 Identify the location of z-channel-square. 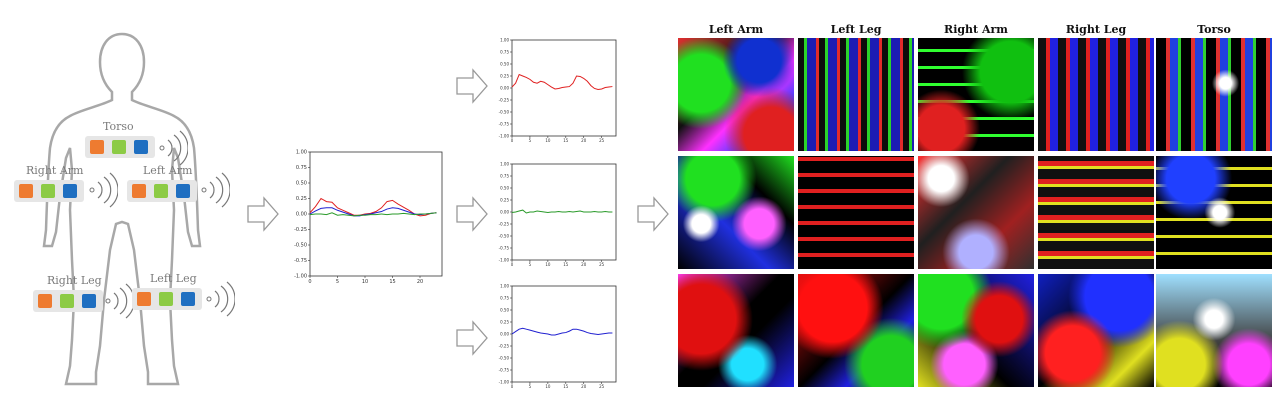
(141, 147).